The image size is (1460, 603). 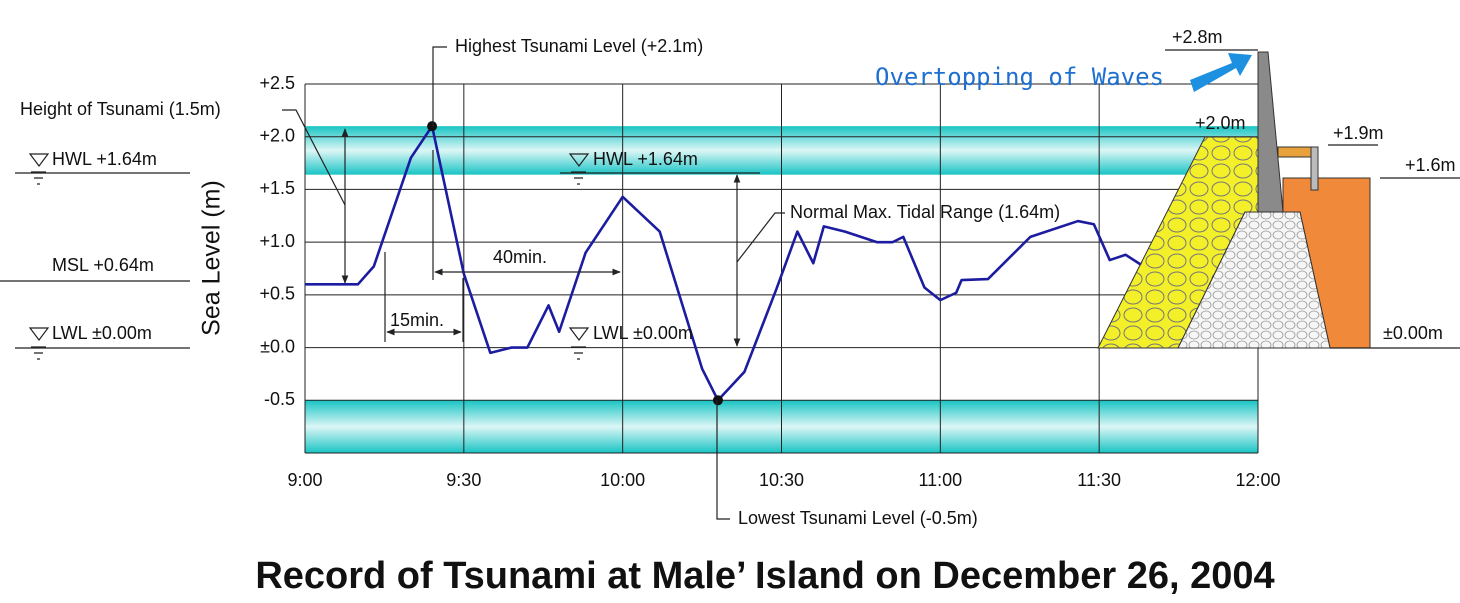 I want to click on y-tick-label: +1.5, so click(x=277, y=188).